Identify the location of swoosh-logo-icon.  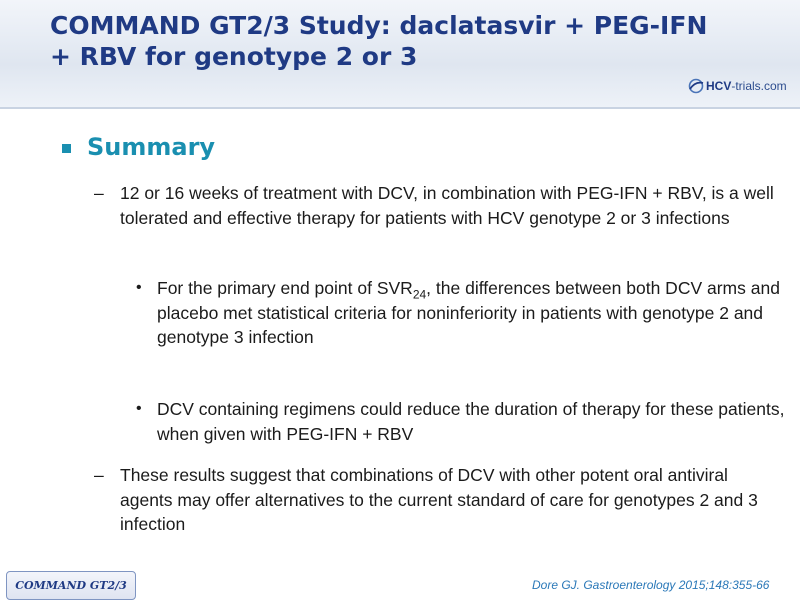
(696, 86).